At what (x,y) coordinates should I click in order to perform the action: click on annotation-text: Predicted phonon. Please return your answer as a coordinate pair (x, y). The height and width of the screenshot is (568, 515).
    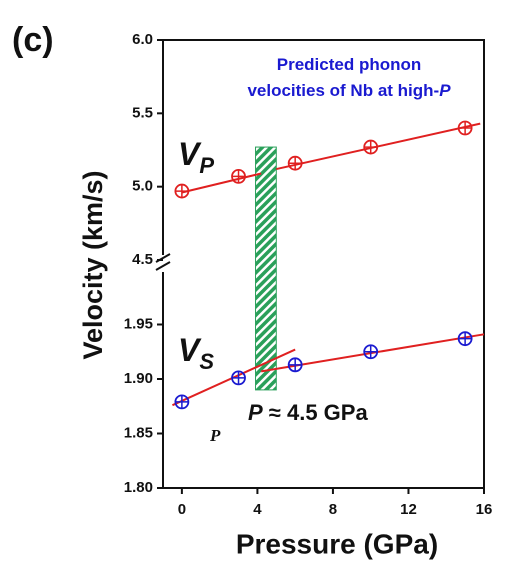
    Looking at the image, I should click on (349, 64).